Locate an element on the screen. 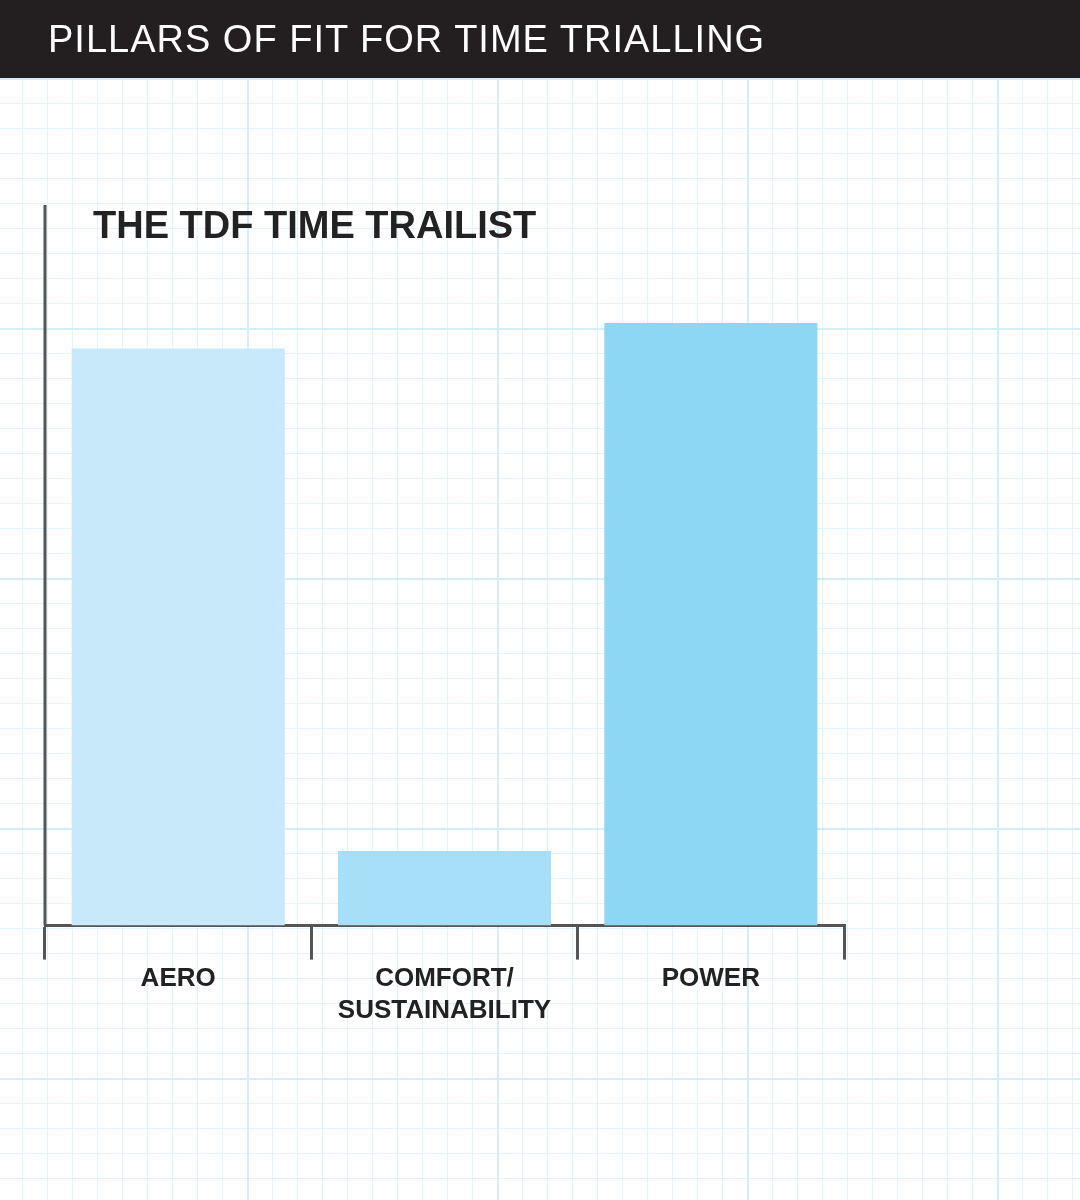 The height and width of the screenshot is (1200, 1080). chart-subtitle: THE TDF TIME TRAILIST is located at coordinates (315, 225).